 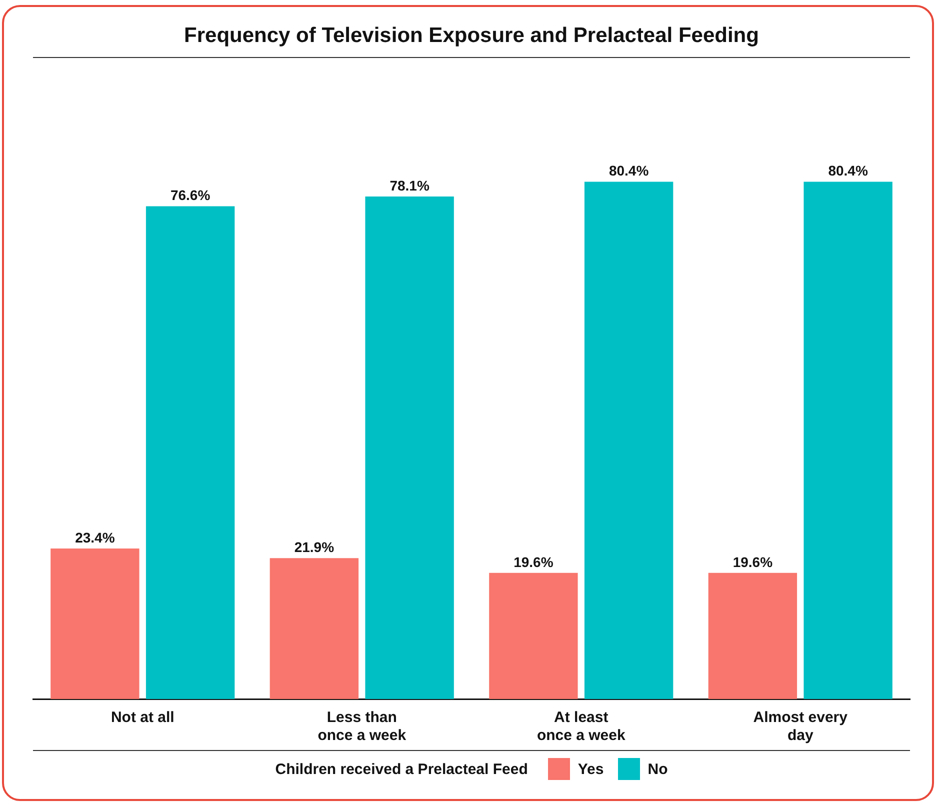 I want to click on x-tick-label: At least once a week, so click(x=581, y=726).